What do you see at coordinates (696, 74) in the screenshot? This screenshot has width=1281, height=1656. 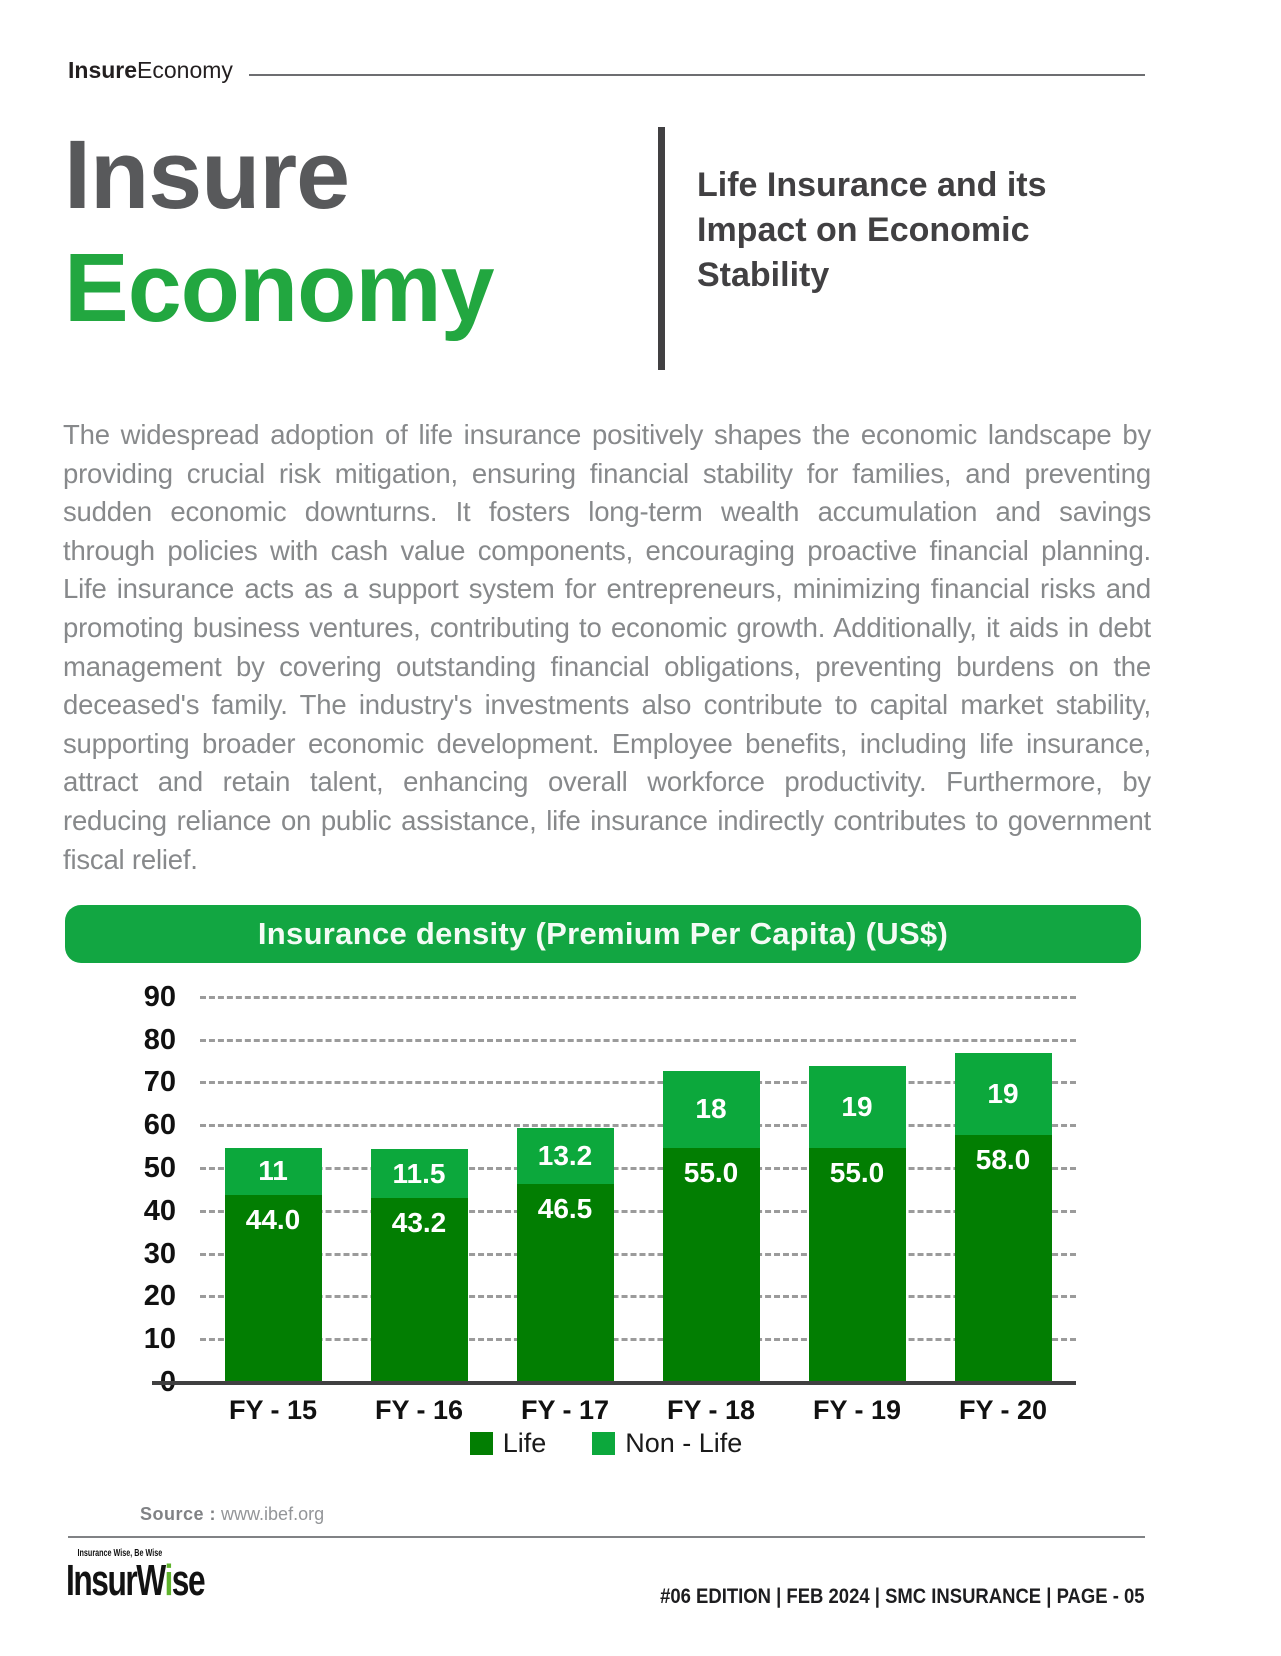 I see `header-rule` at bounding box center [696, 74].